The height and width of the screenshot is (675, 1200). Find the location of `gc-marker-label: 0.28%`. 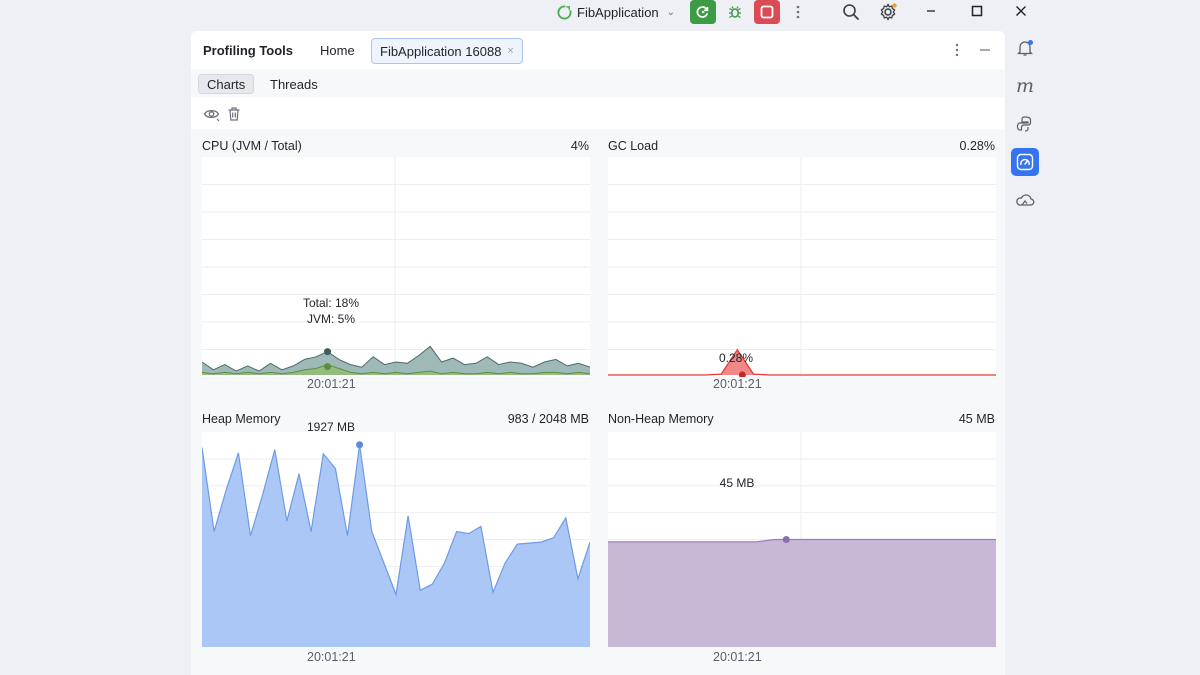

gc-marker-label: 0.28% is located at coordinates (736, 358).